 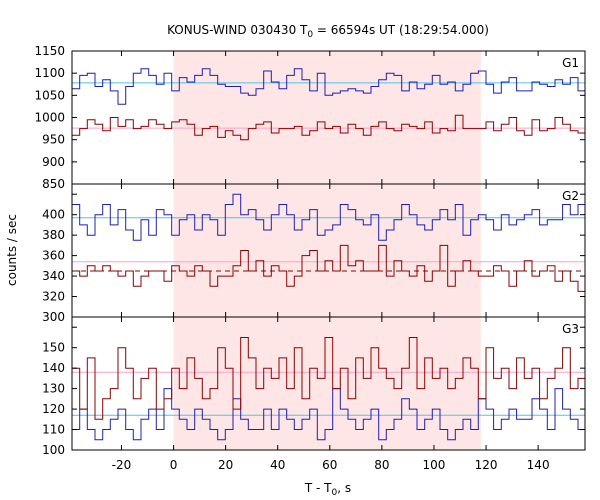 What do you see at coordinates (329, 217) in the screenshot?
I see `series-g2-blue` at bounding box center [329, 217].